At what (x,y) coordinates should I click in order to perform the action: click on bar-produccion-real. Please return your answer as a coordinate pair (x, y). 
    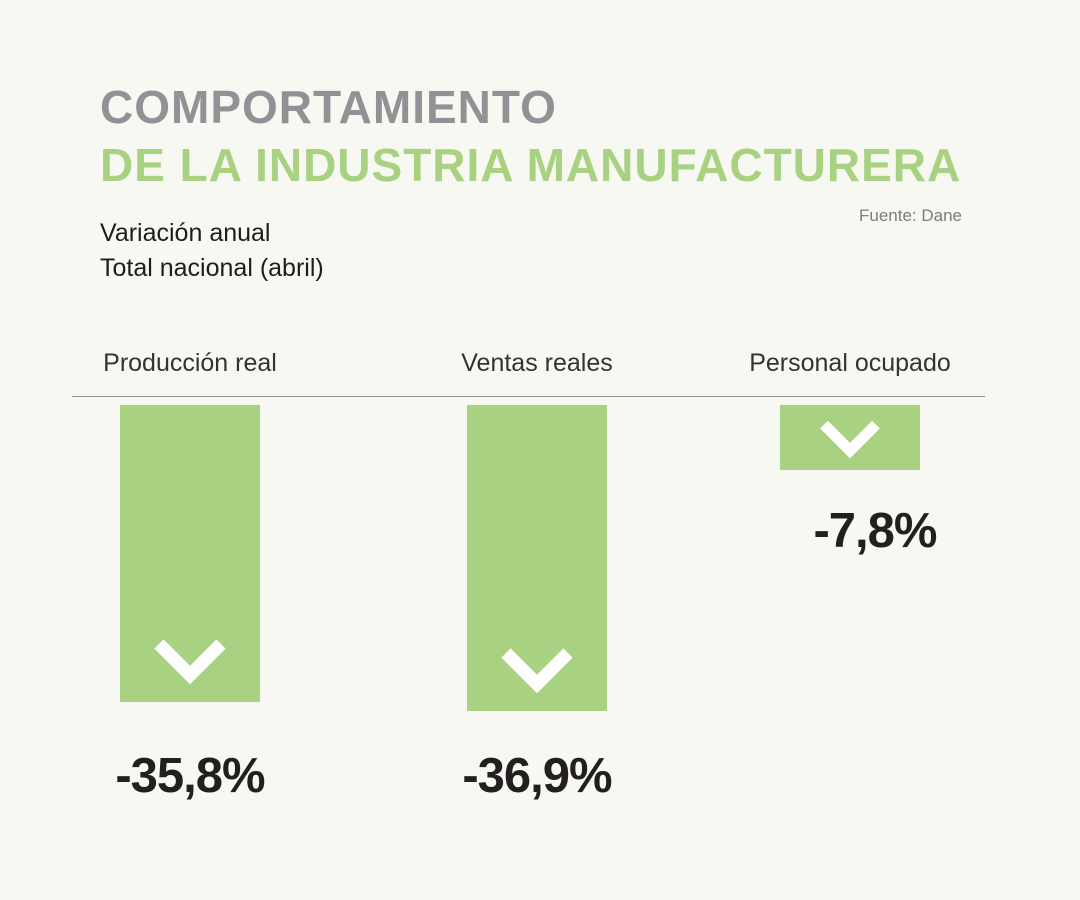
    Looking at the image, I should click on (190, 553).